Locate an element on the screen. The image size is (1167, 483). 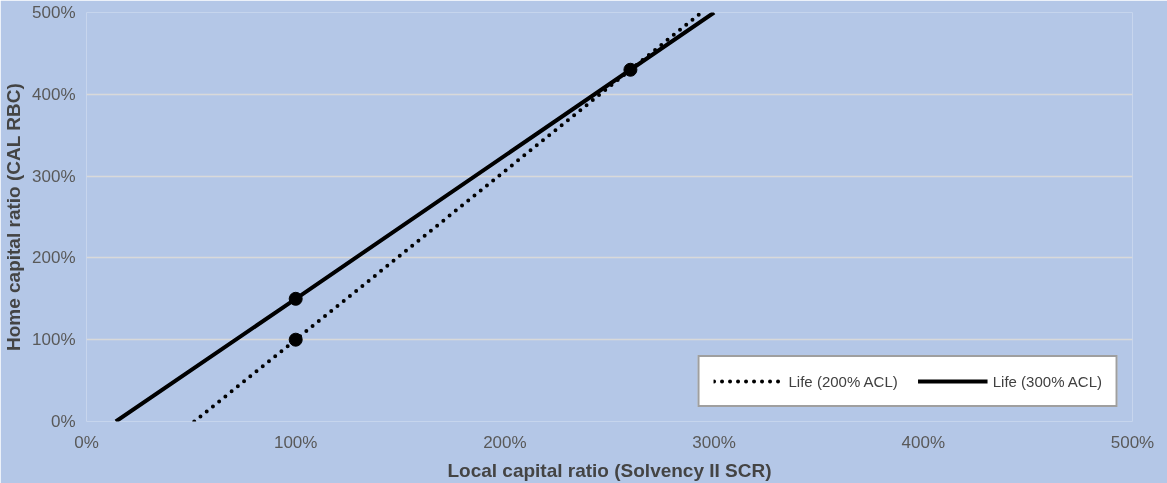
y-tick-label: 500% is located at coordinates (54, 12).